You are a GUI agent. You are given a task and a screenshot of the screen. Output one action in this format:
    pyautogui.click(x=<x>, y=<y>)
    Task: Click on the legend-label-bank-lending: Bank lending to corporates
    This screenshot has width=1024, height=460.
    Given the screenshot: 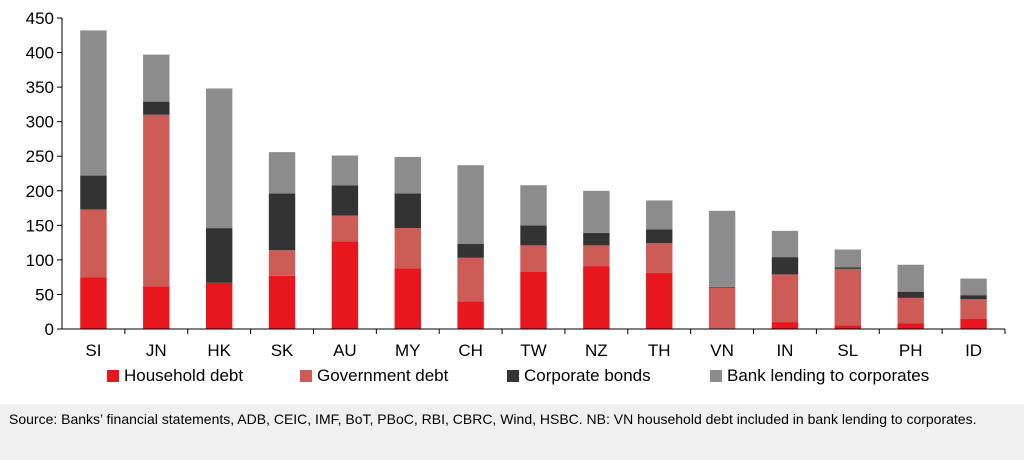 What is the action you would take?
    pyautogui.click(x=828, y=375)
    